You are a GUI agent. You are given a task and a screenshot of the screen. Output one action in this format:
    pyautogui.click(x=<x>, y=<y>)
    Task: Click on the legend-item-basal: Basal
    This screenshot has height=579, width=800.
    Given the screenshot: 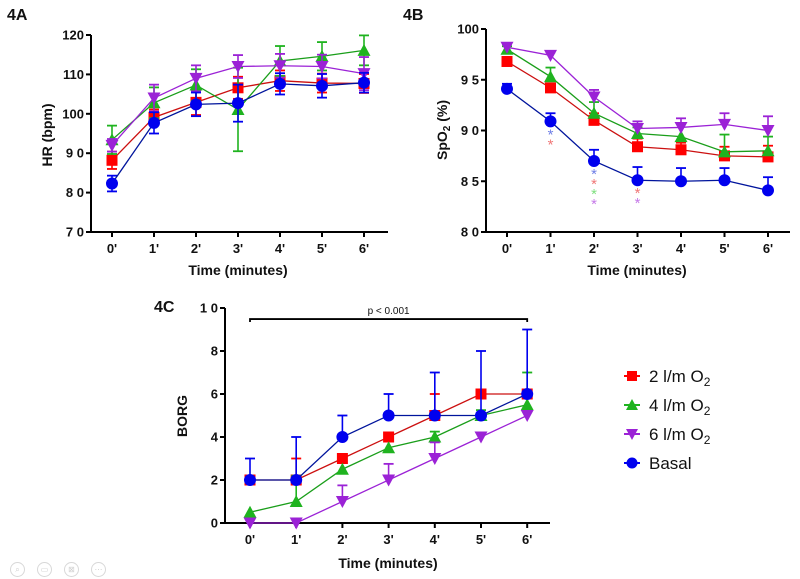 What is the action you would take?
    pyautogui.click(x=658, y=463)
    